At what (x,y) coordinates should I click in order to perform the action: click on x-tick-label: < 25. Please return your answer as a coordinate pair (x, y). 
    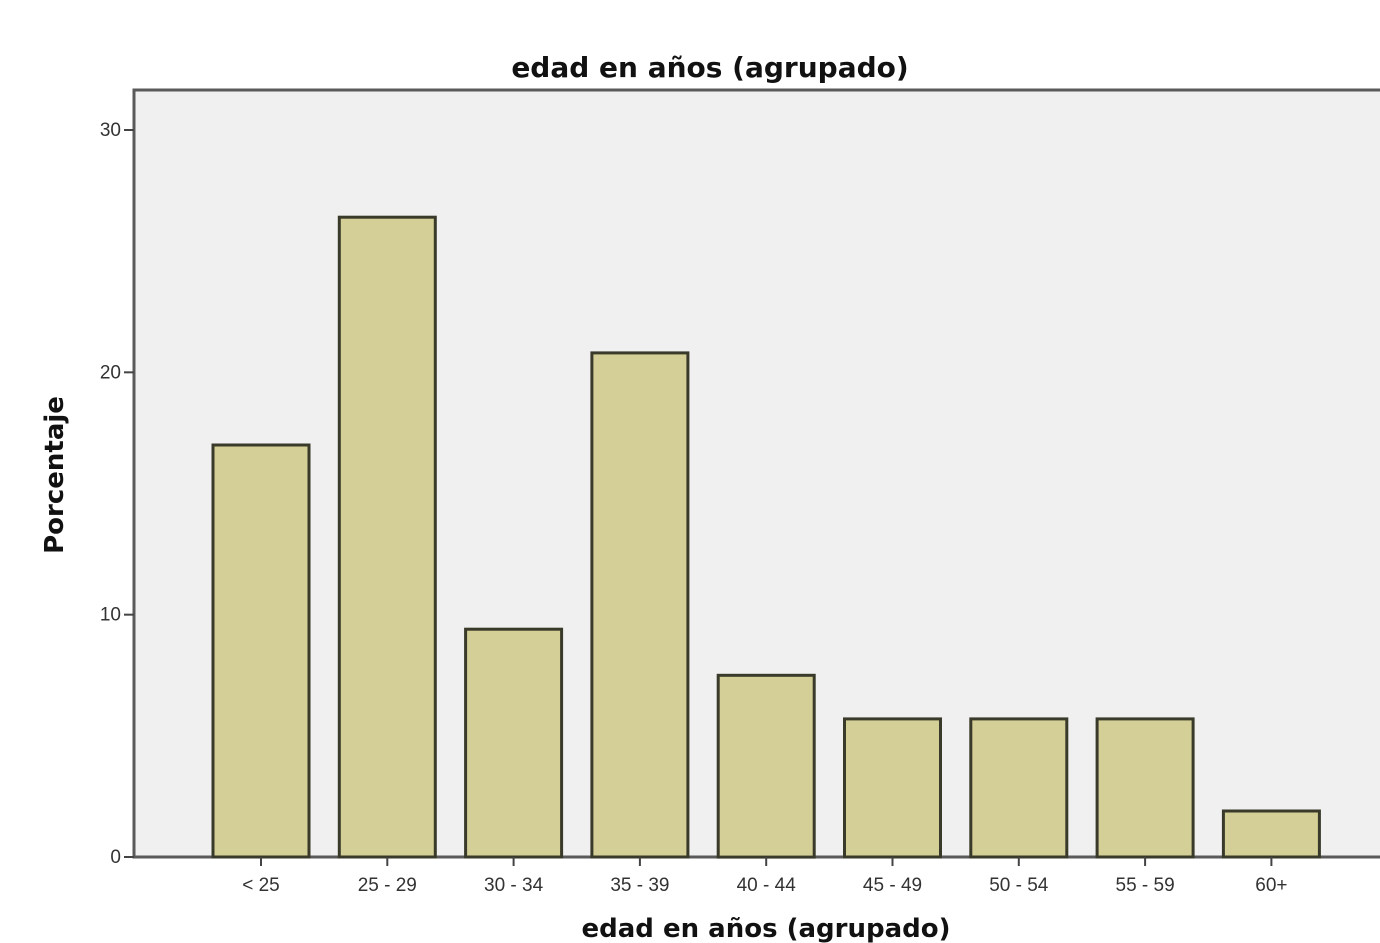
    Looking at the image, I should click on (261, 885).